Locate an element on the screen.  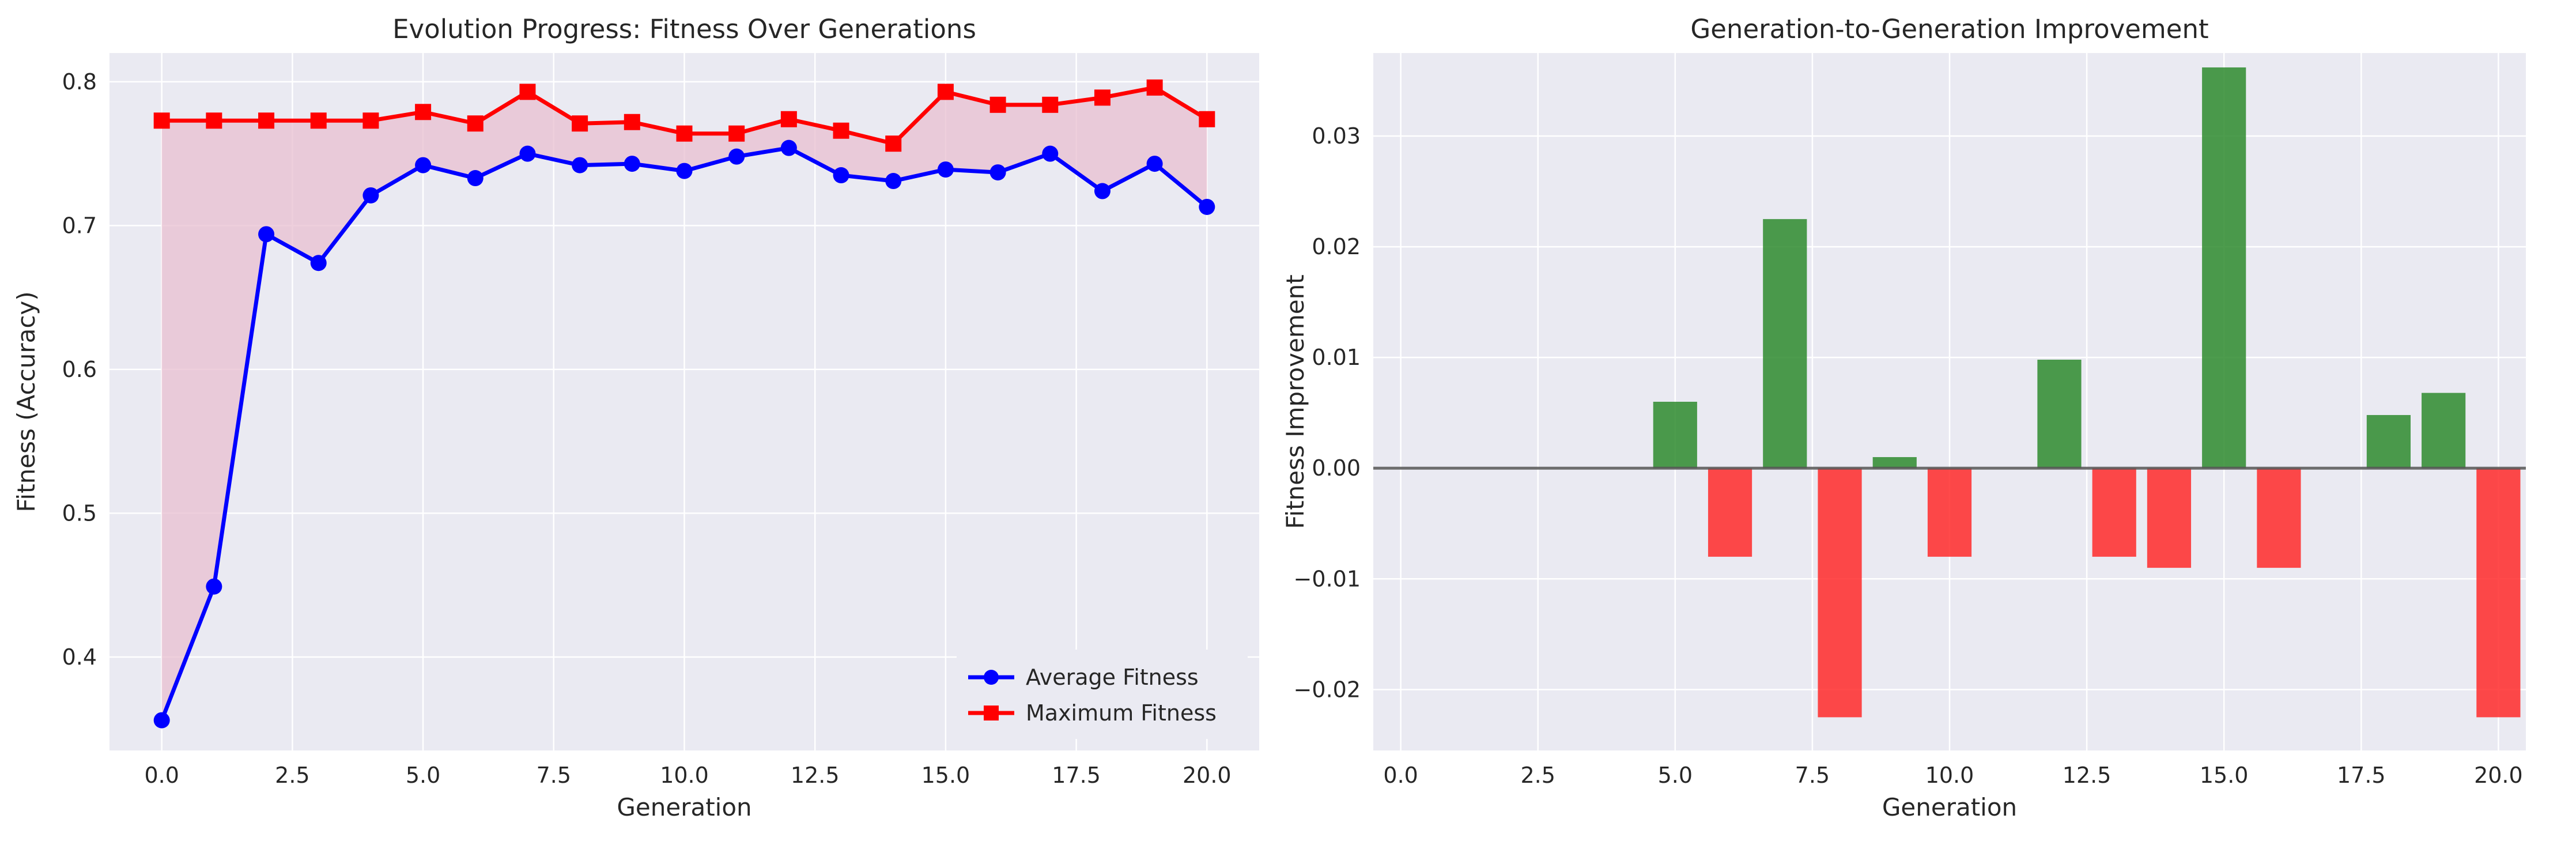
right-y-tick-label: 0.03 is located at coordinates (1336, 136).